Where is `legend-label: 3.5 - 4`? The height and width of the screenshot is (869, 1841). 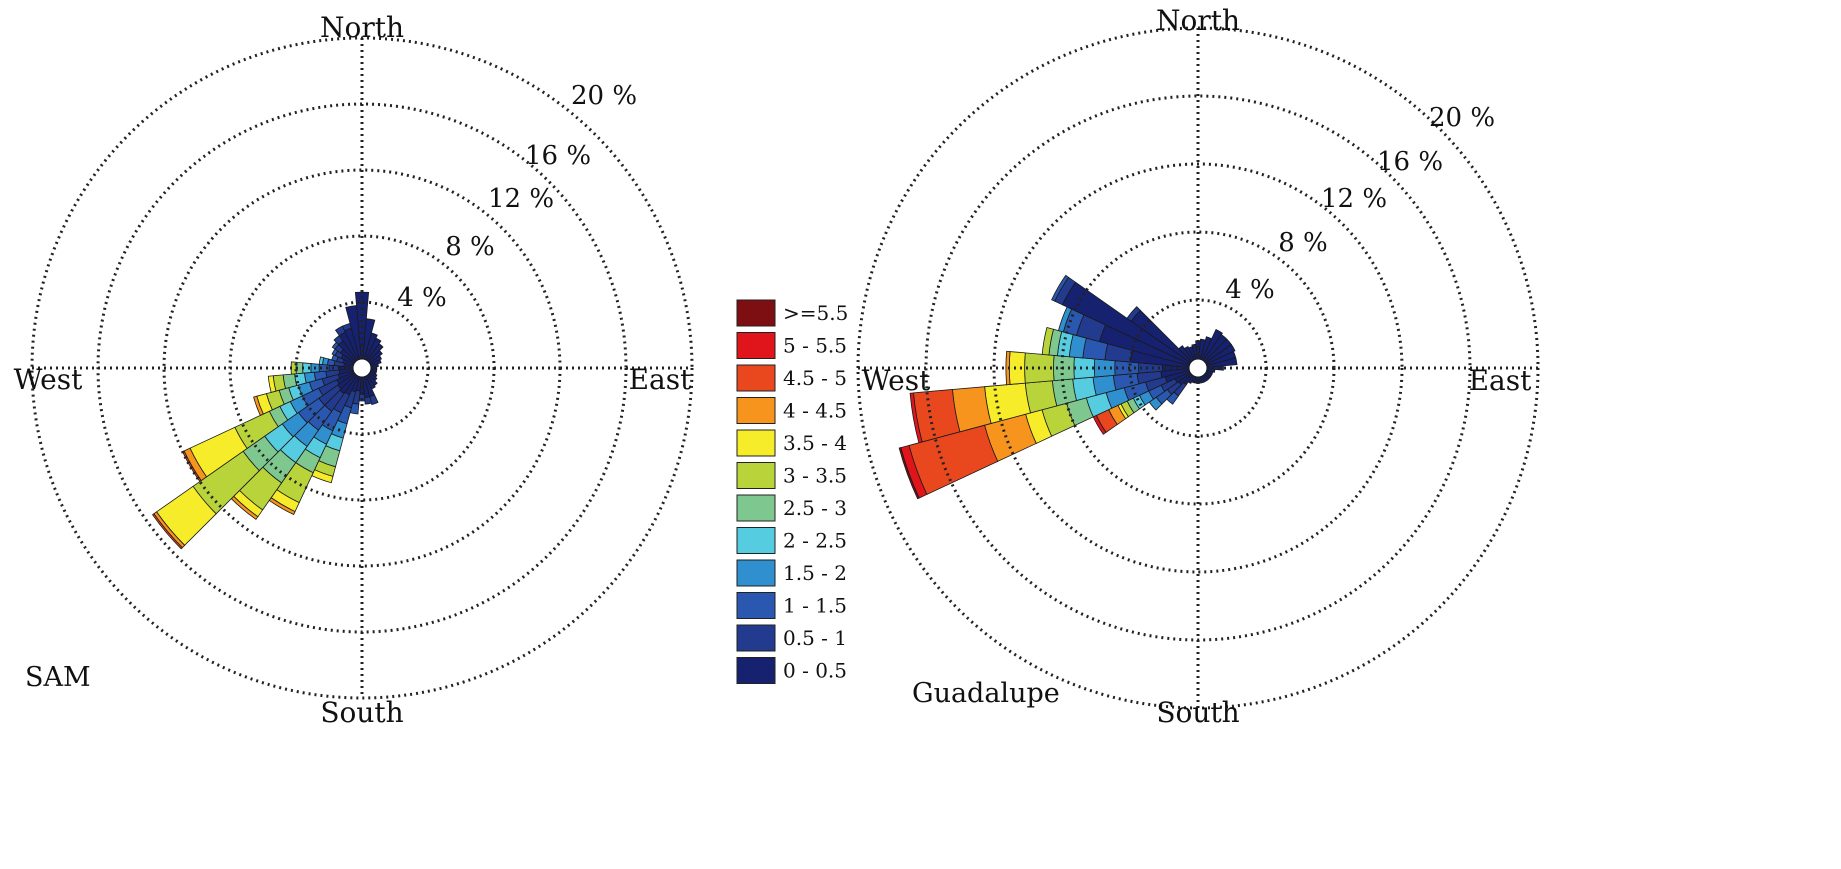
legend-label: 3.5 - 4 is located at coordinates (815, 443).